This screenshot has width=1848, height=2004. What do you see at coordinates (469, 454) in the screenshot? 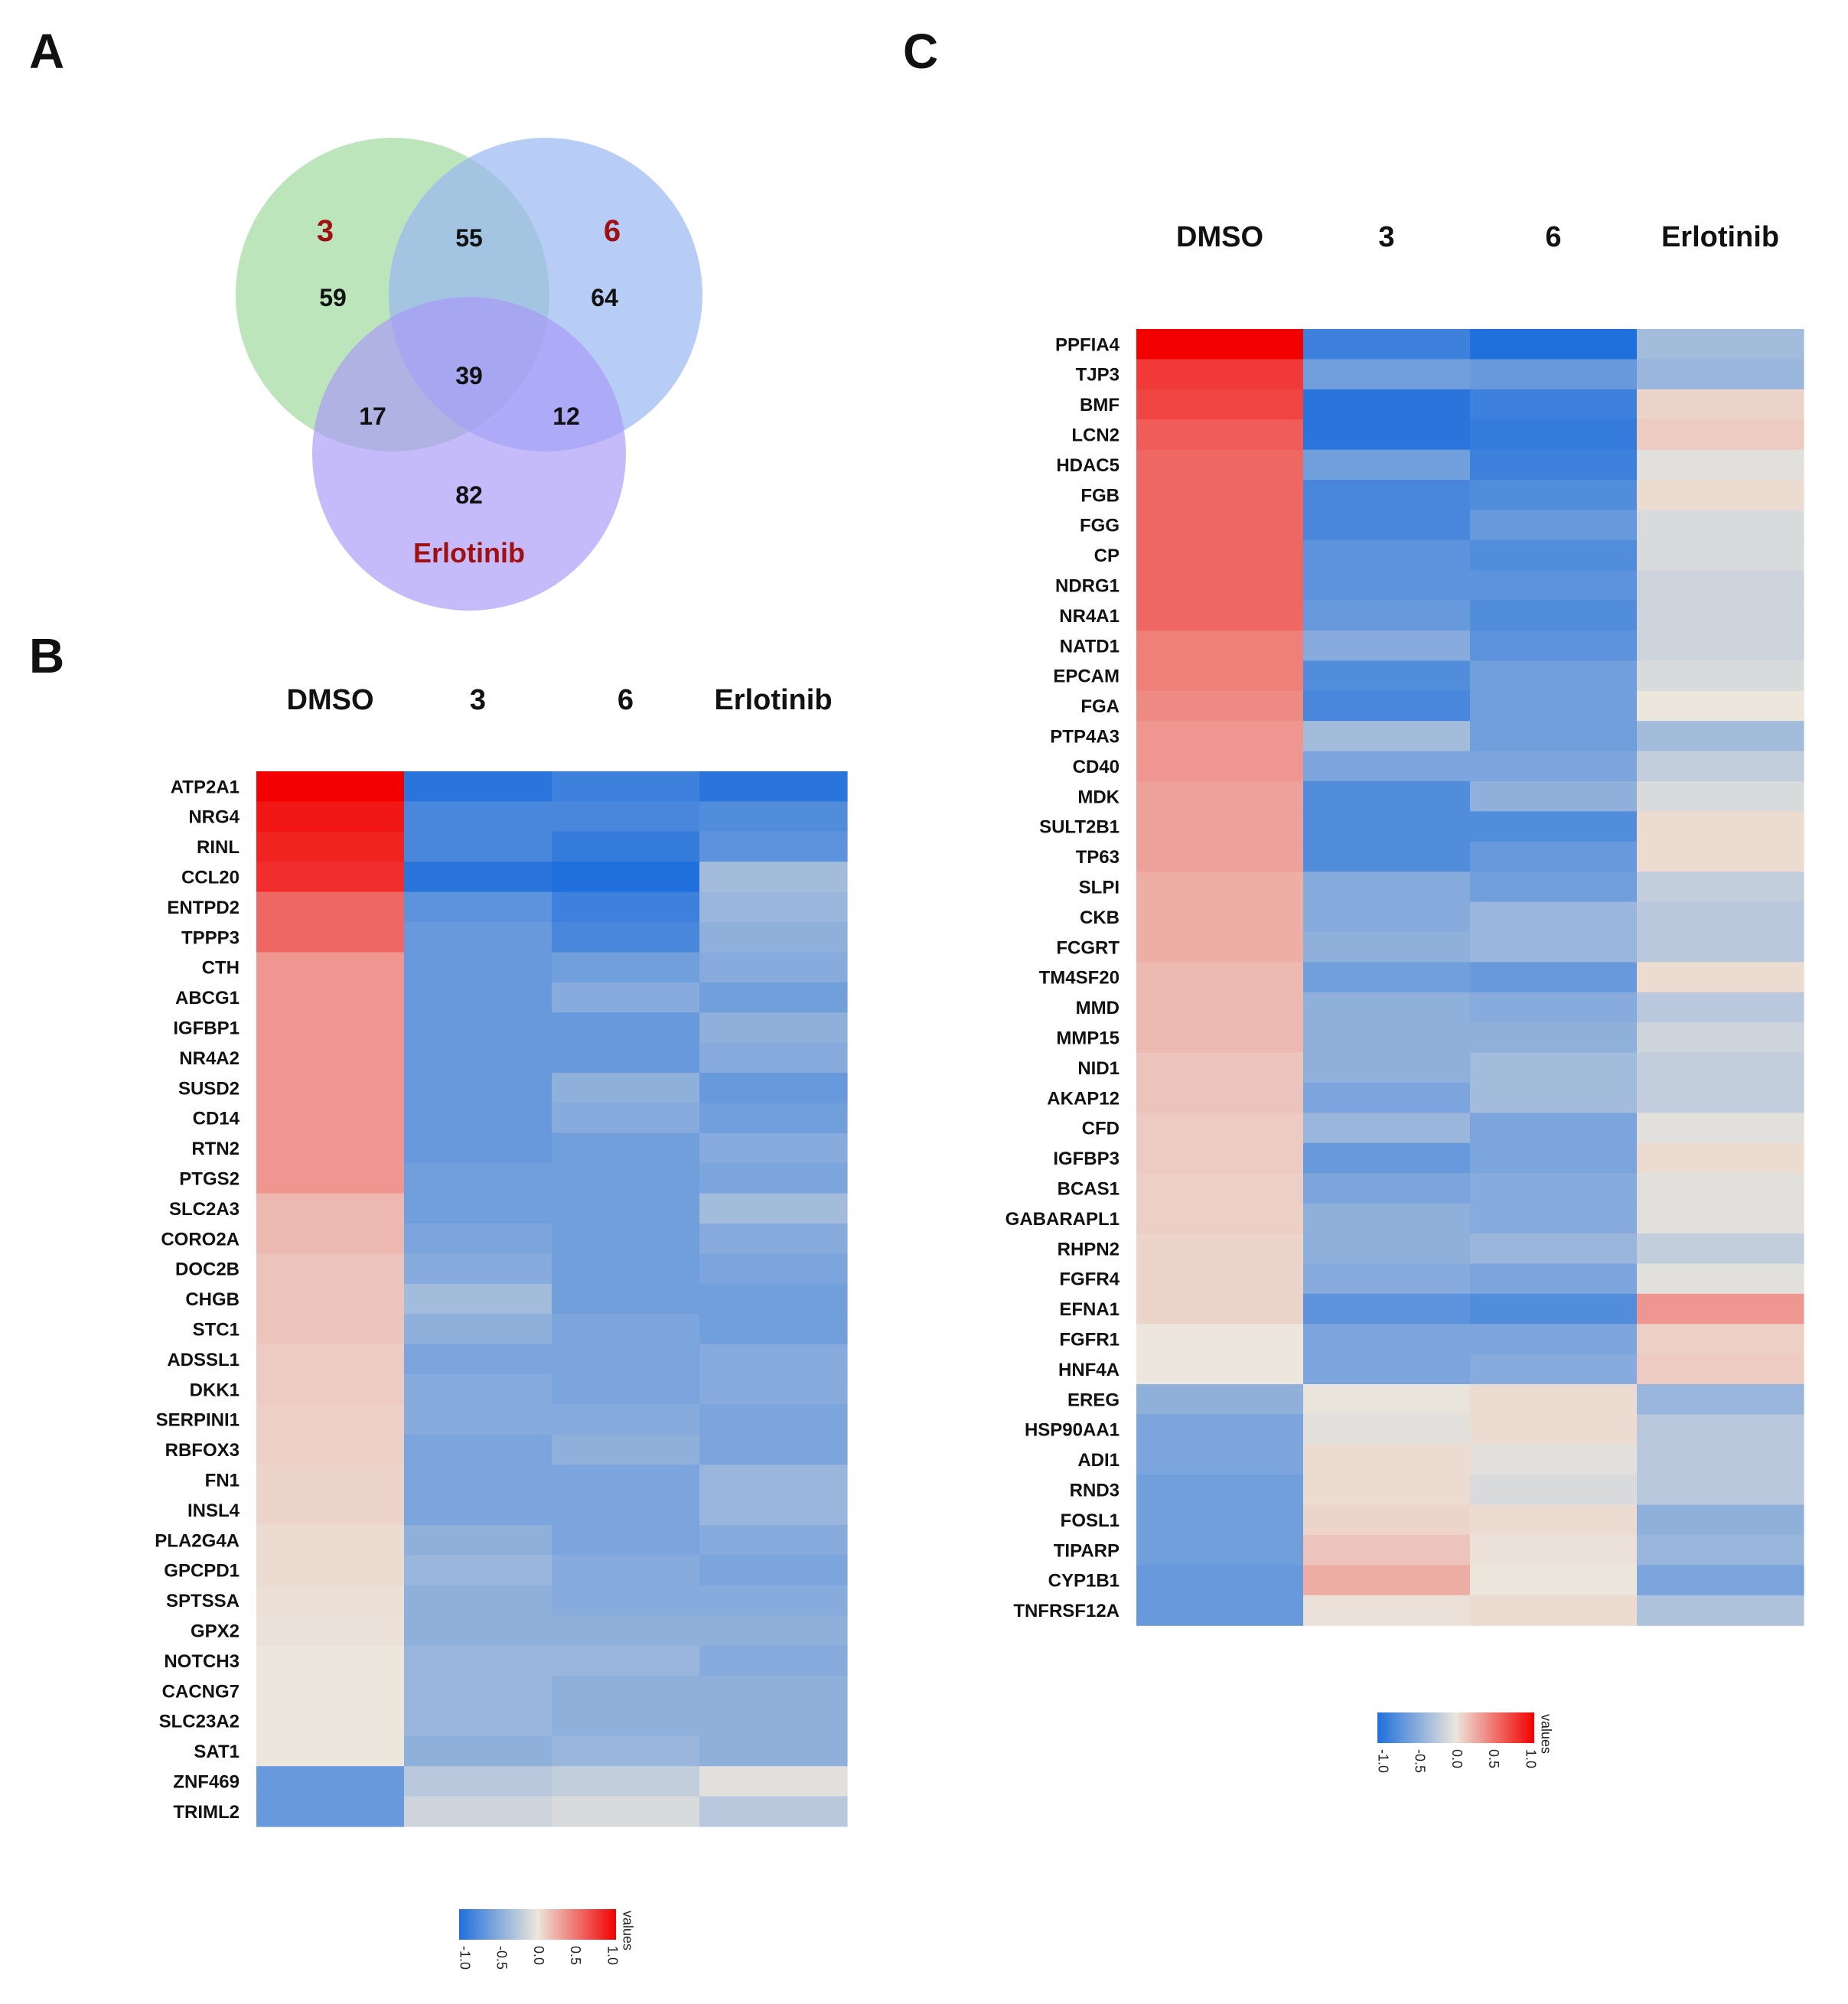
I see `venn-circle-erlotinib` at bounding box center [469, 454].